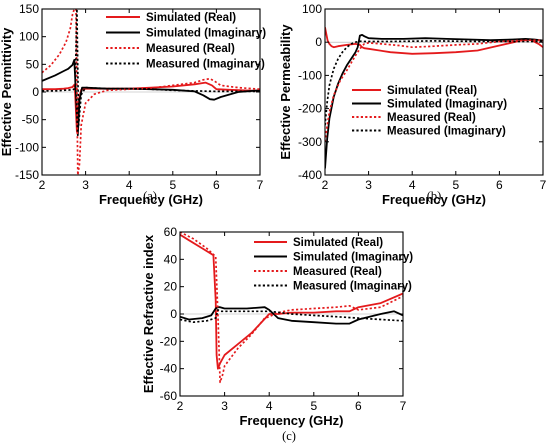 The width and height of the screenshot is (550, 448). What do you see at coordinates (310, 142) in the screenshot?
I see `y-tick-label: -300` at bounding box center [310, 142].